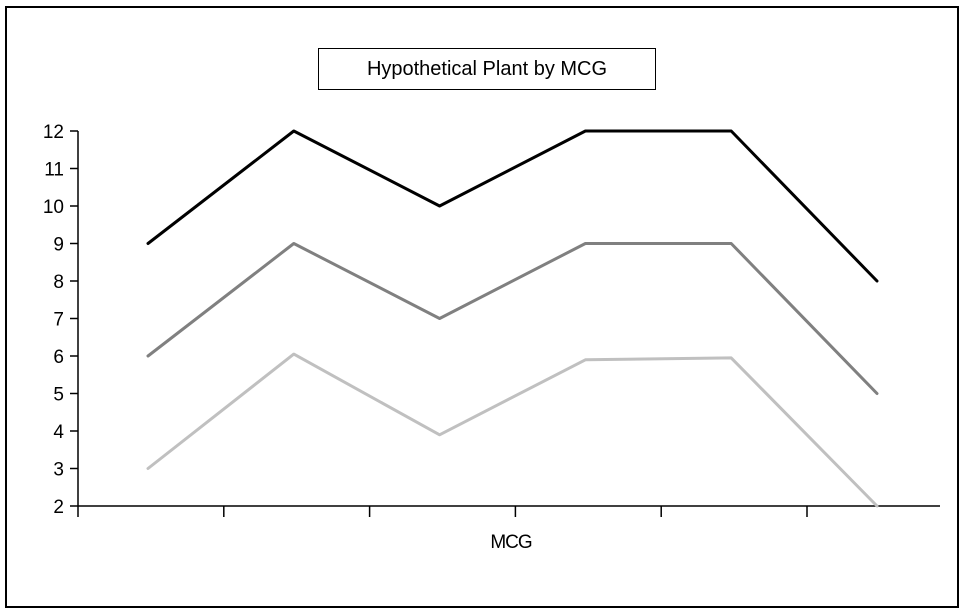 Image resolution: width=962 pixels, height=608 pixels. Describe the element at coordinates (58, 282) in the screenshot. I see `y-tick-label: 8` at that location.